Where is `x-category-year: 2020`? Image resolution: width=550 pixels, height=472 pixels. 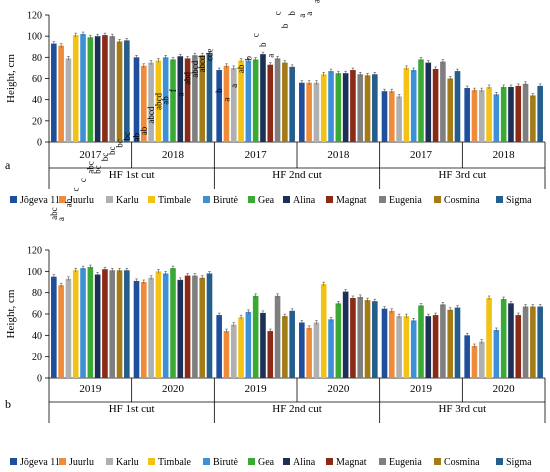 x-category-year: 2020 is located at coordinates (504, 389).